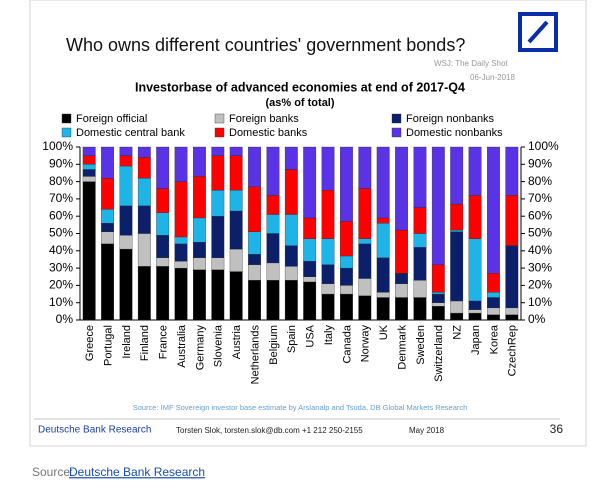  What do you see at coordinates (540, 267) in the screenshot?
I see `y2-tick-label: 30%` at bounding box center [540, 267].